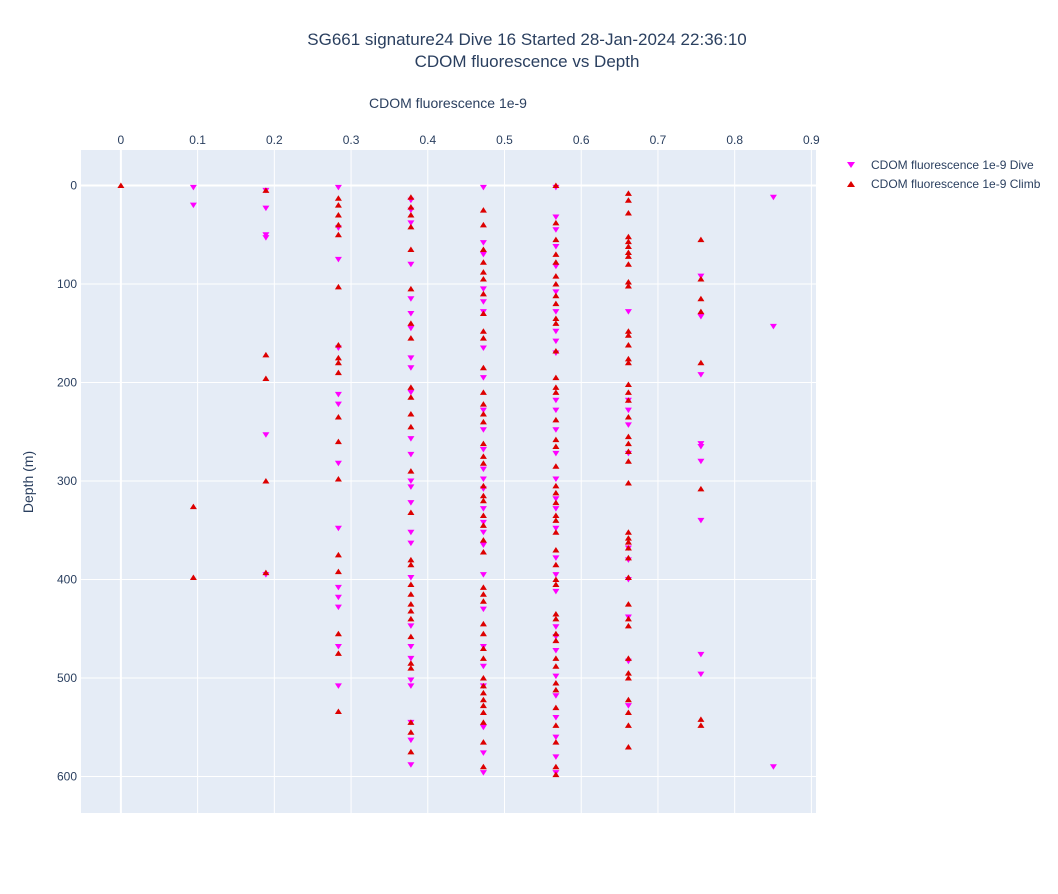 The image size is (1058, 894). What do you see at coordinates (944, 184) in the screenshot?
I see `legend-item-climb: CDOM fluorescence 1e-9 Climb` at bounding box center [944, 184].